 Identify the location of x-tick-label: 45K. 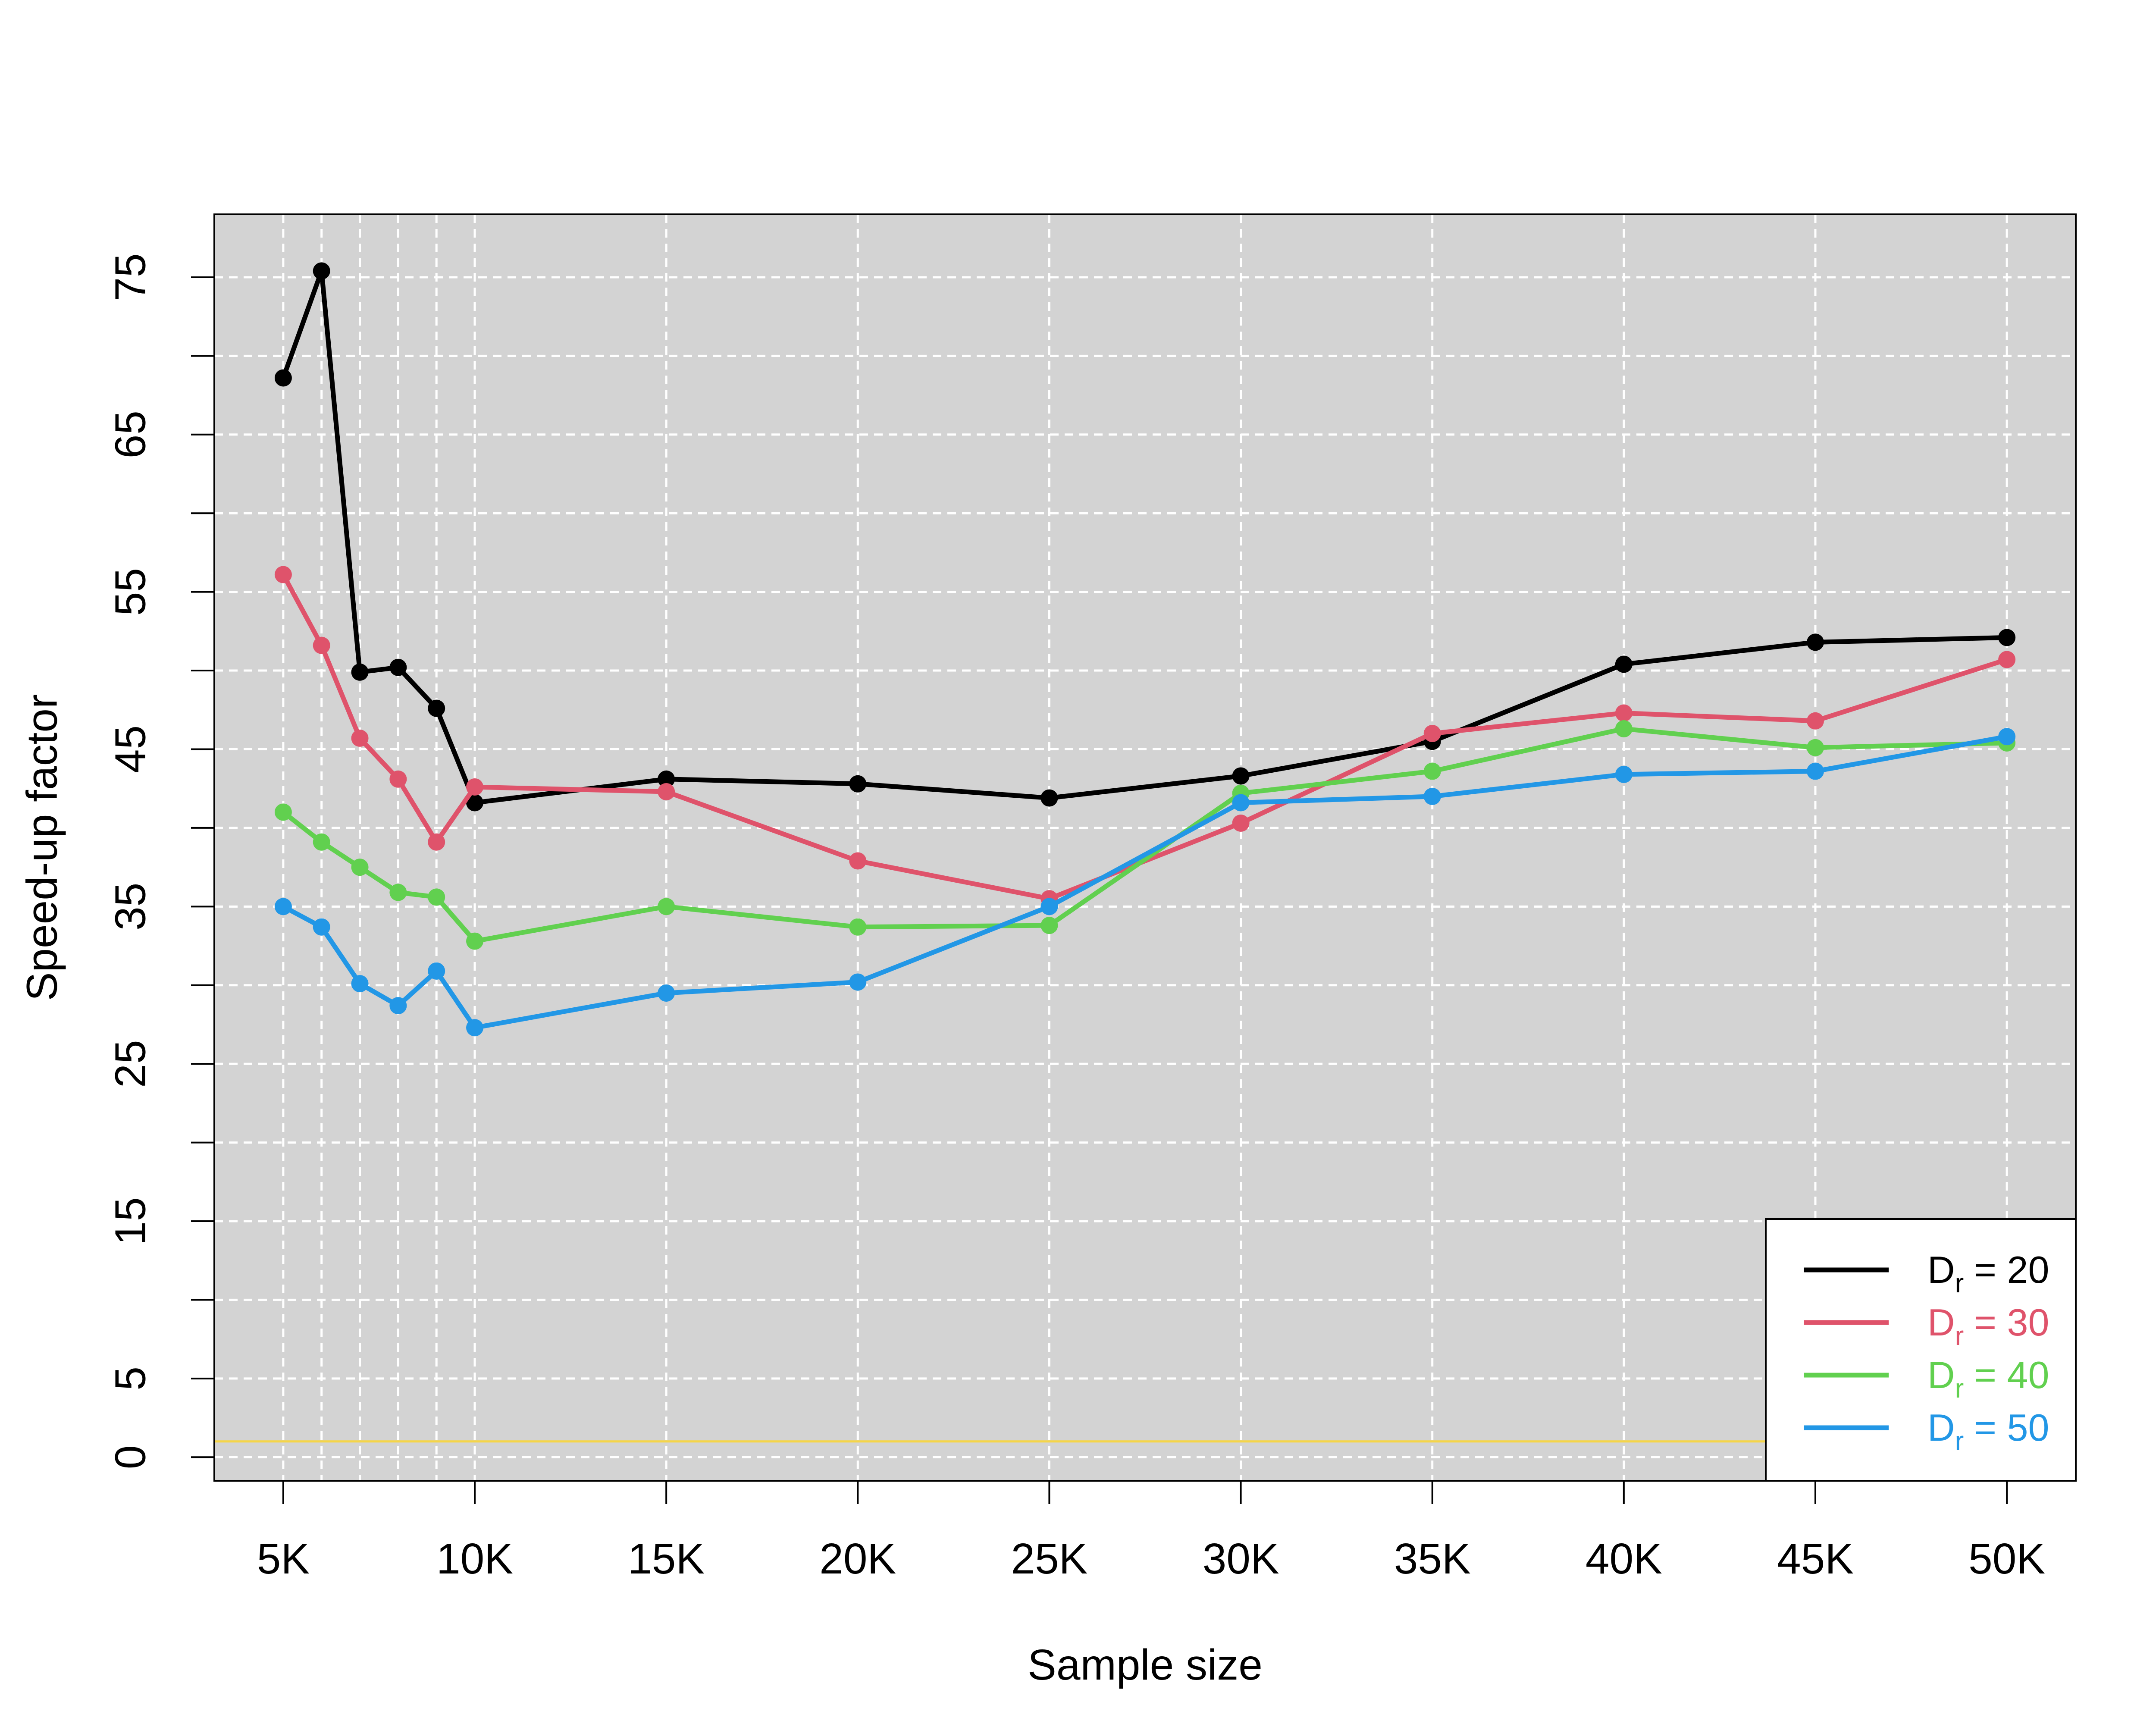
(1815, 1559).